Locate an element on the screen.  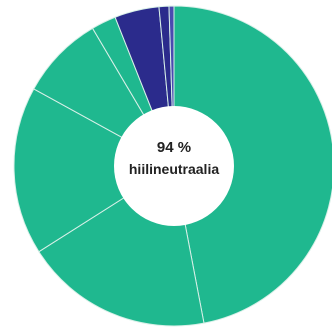
donut-hole is located at coordinates (174, 166).